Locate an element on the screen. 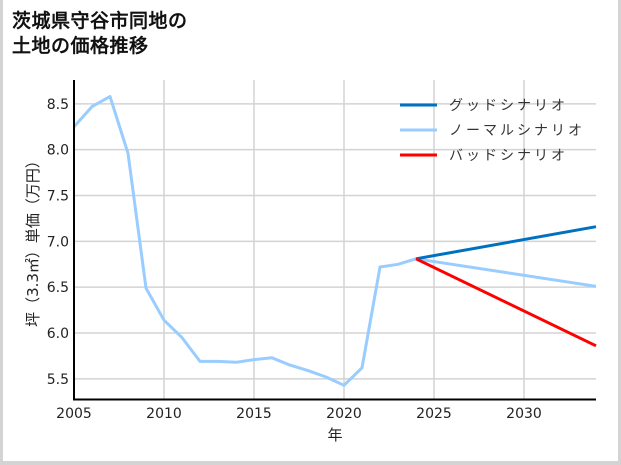 This screenshot has height=465, width=621. x-axis-label: 年 is located at coordinates (334, 435).